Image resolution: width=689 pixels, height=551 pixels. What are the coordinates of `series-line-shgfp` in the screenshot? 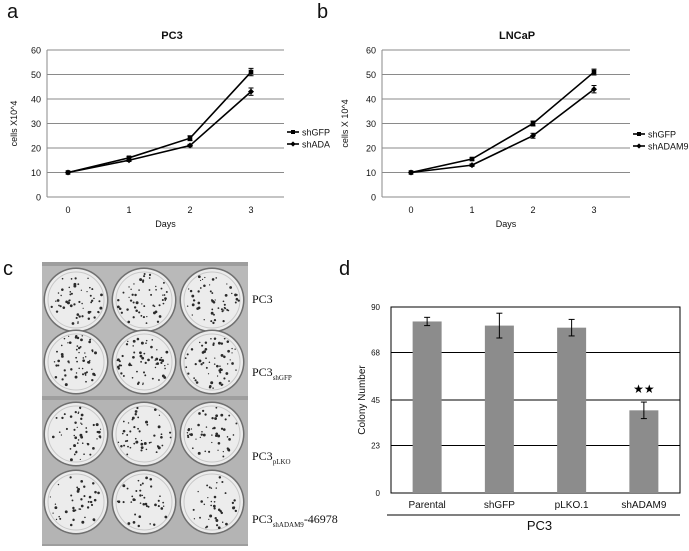 It's located at (502, 122).